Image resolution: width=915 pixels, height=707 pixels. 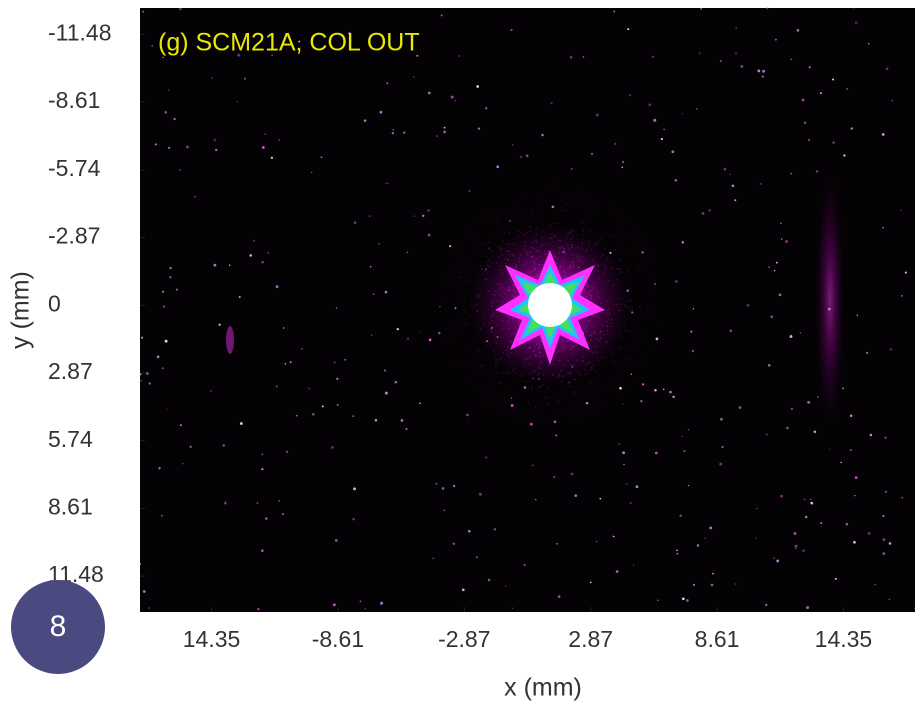 What do you see at coordinates (21, 310) in the screenshot?
I see `y-axis-label: y (mm)` at bounding box center [21, 310].